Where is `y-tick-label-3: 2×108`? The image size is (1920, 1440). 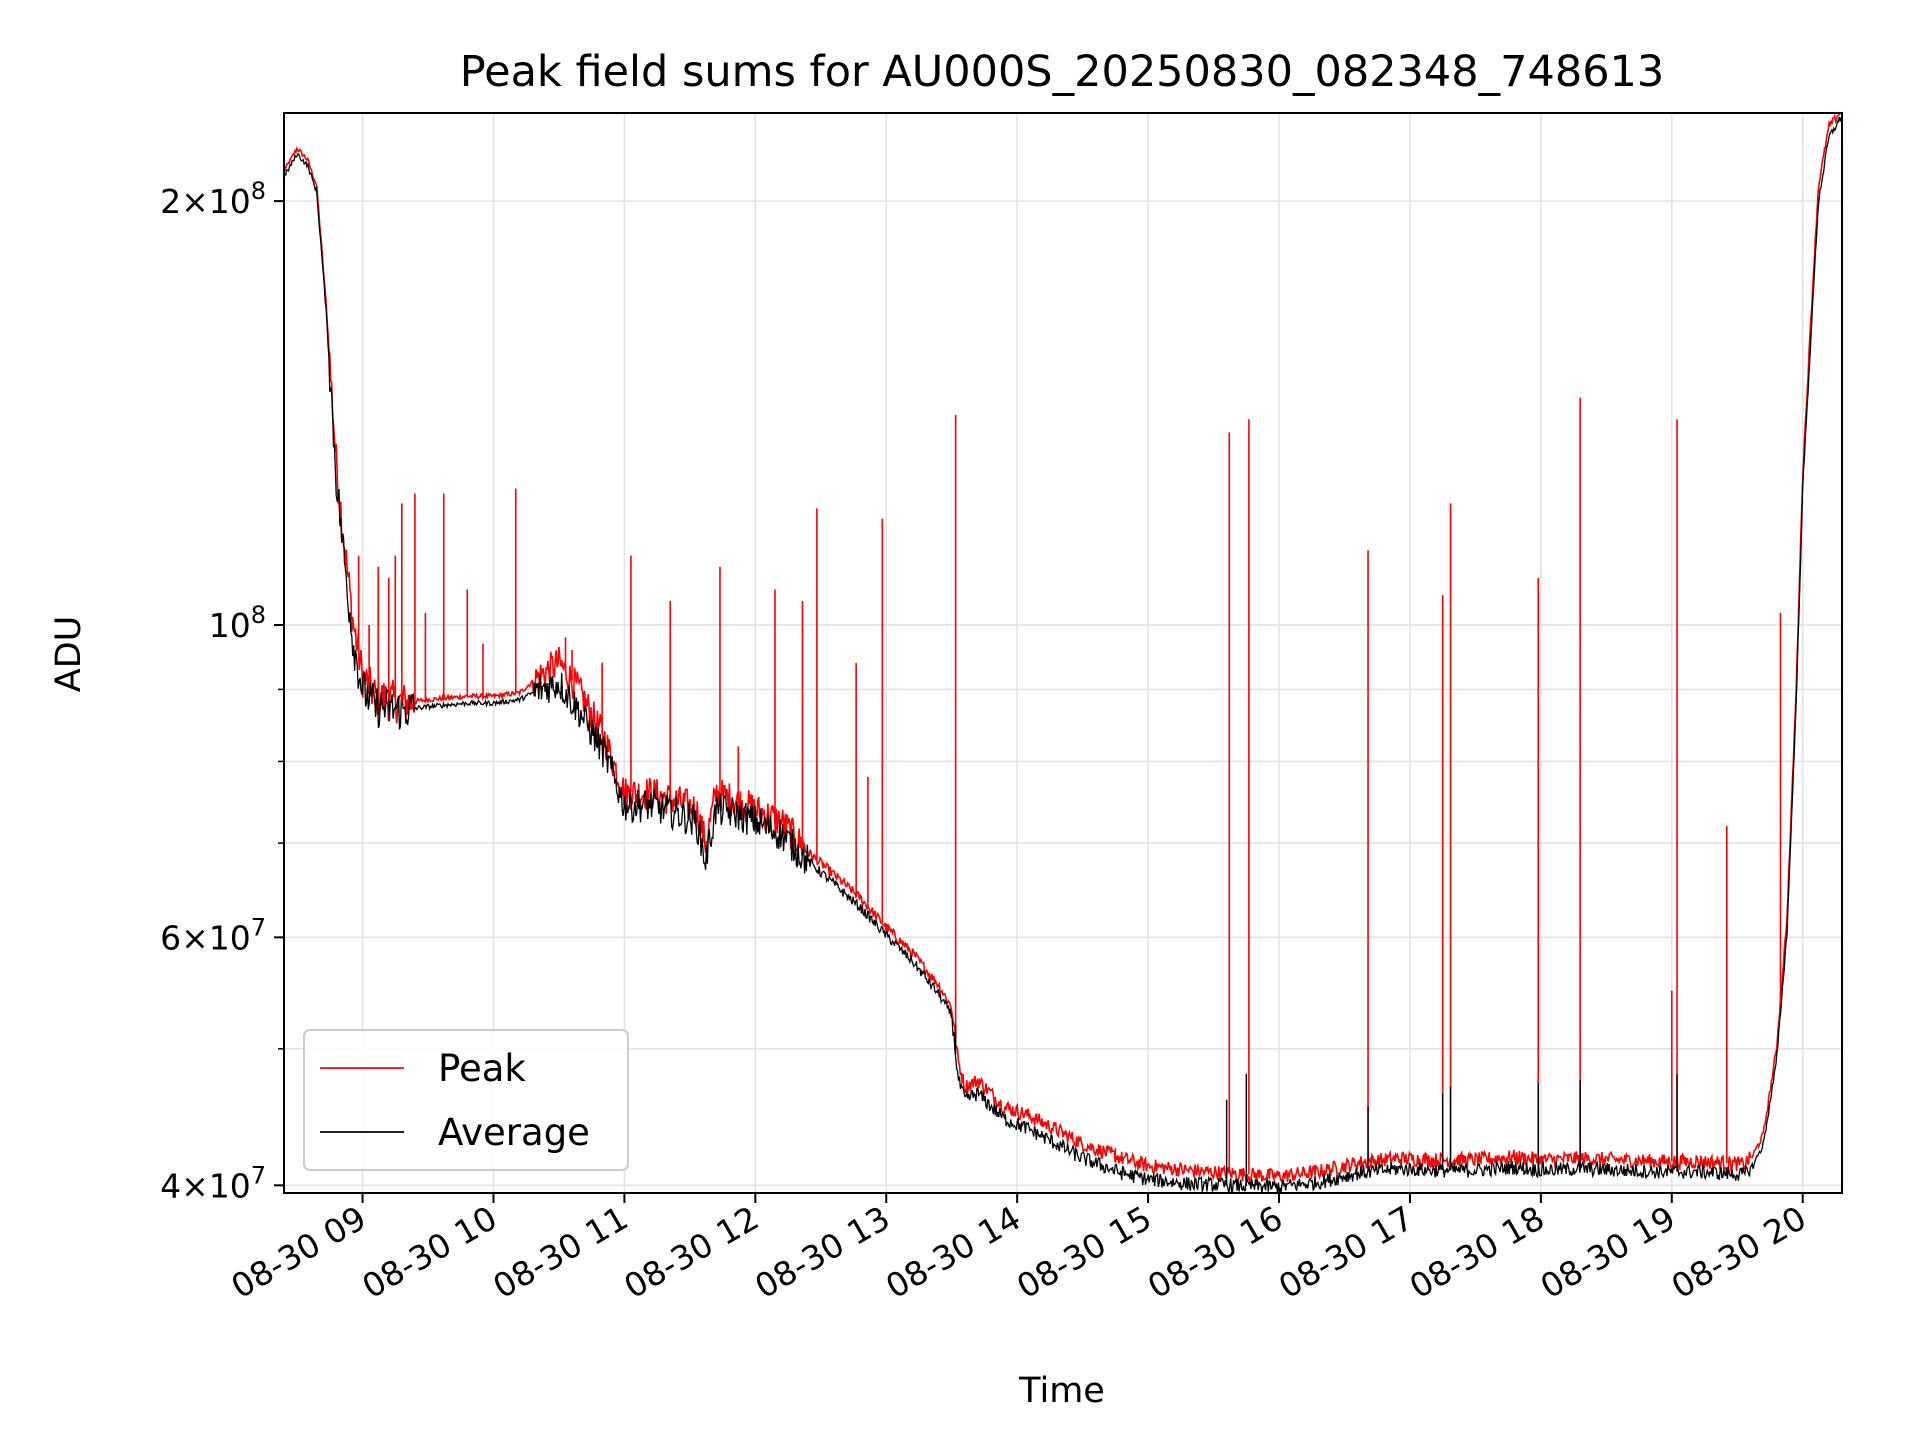 y-tick-label-3: 2×108 is located at coordinates (213, 199).